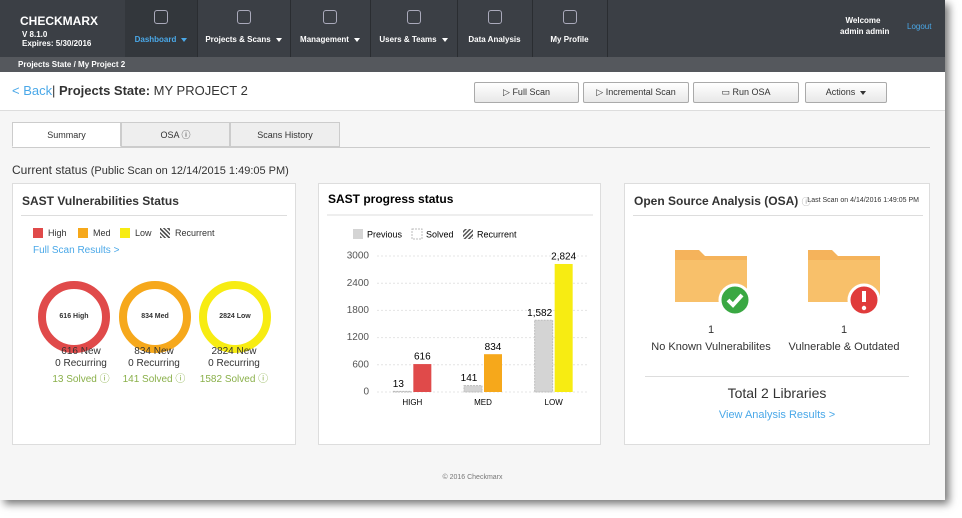 Image resolution: width=962 pixels, height=518 pixels. What do you see at coordinates (324, 39) in the screenshot?
I see `nav-label: Management` at bounding box center [324, 39].